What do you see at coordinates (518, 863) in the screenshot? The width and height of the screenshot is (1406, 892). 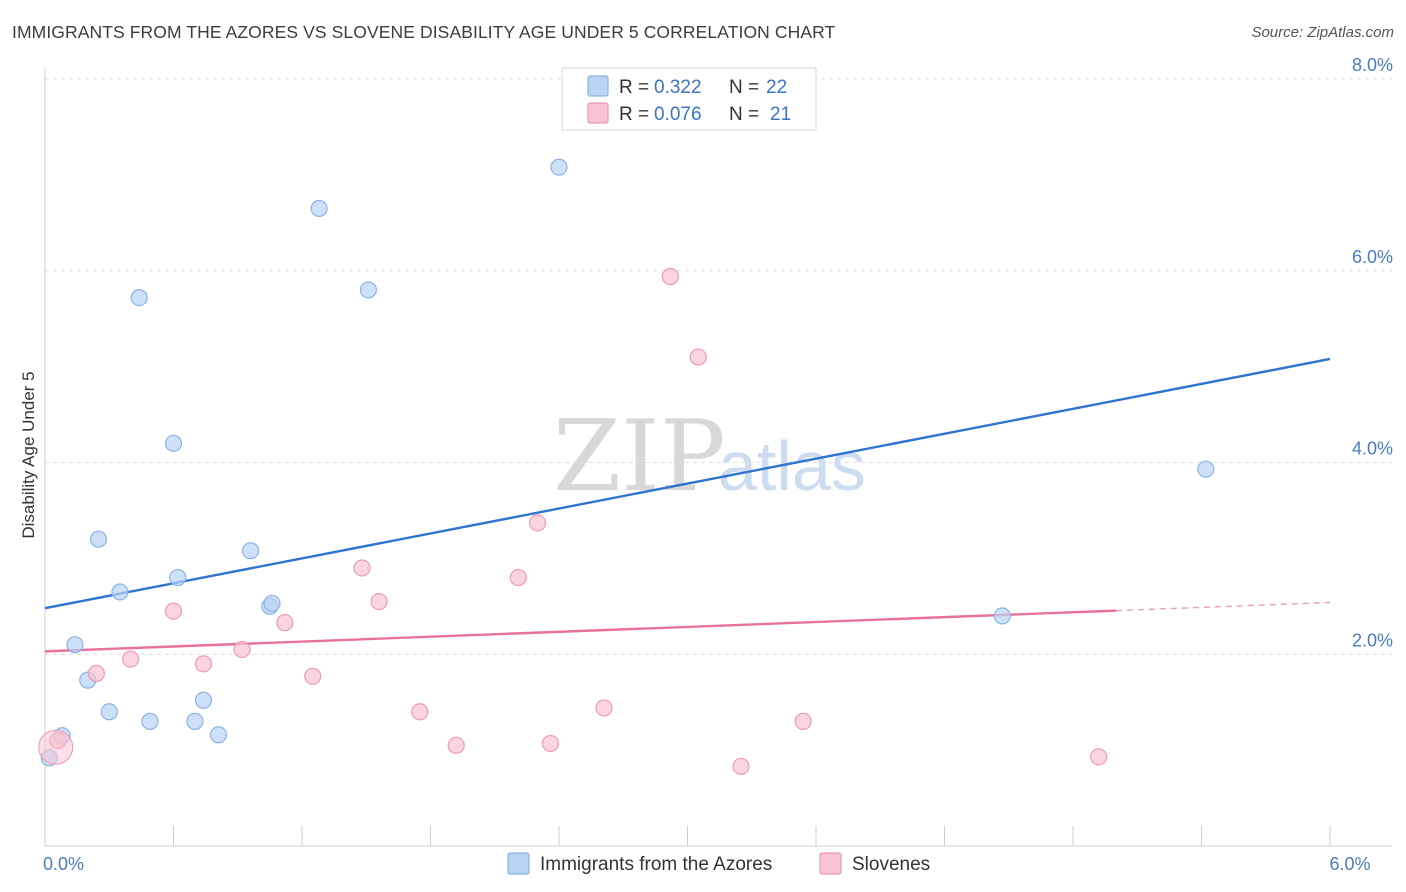 I see `series-legend-swatch-azores` at bounding box center [518, 863].